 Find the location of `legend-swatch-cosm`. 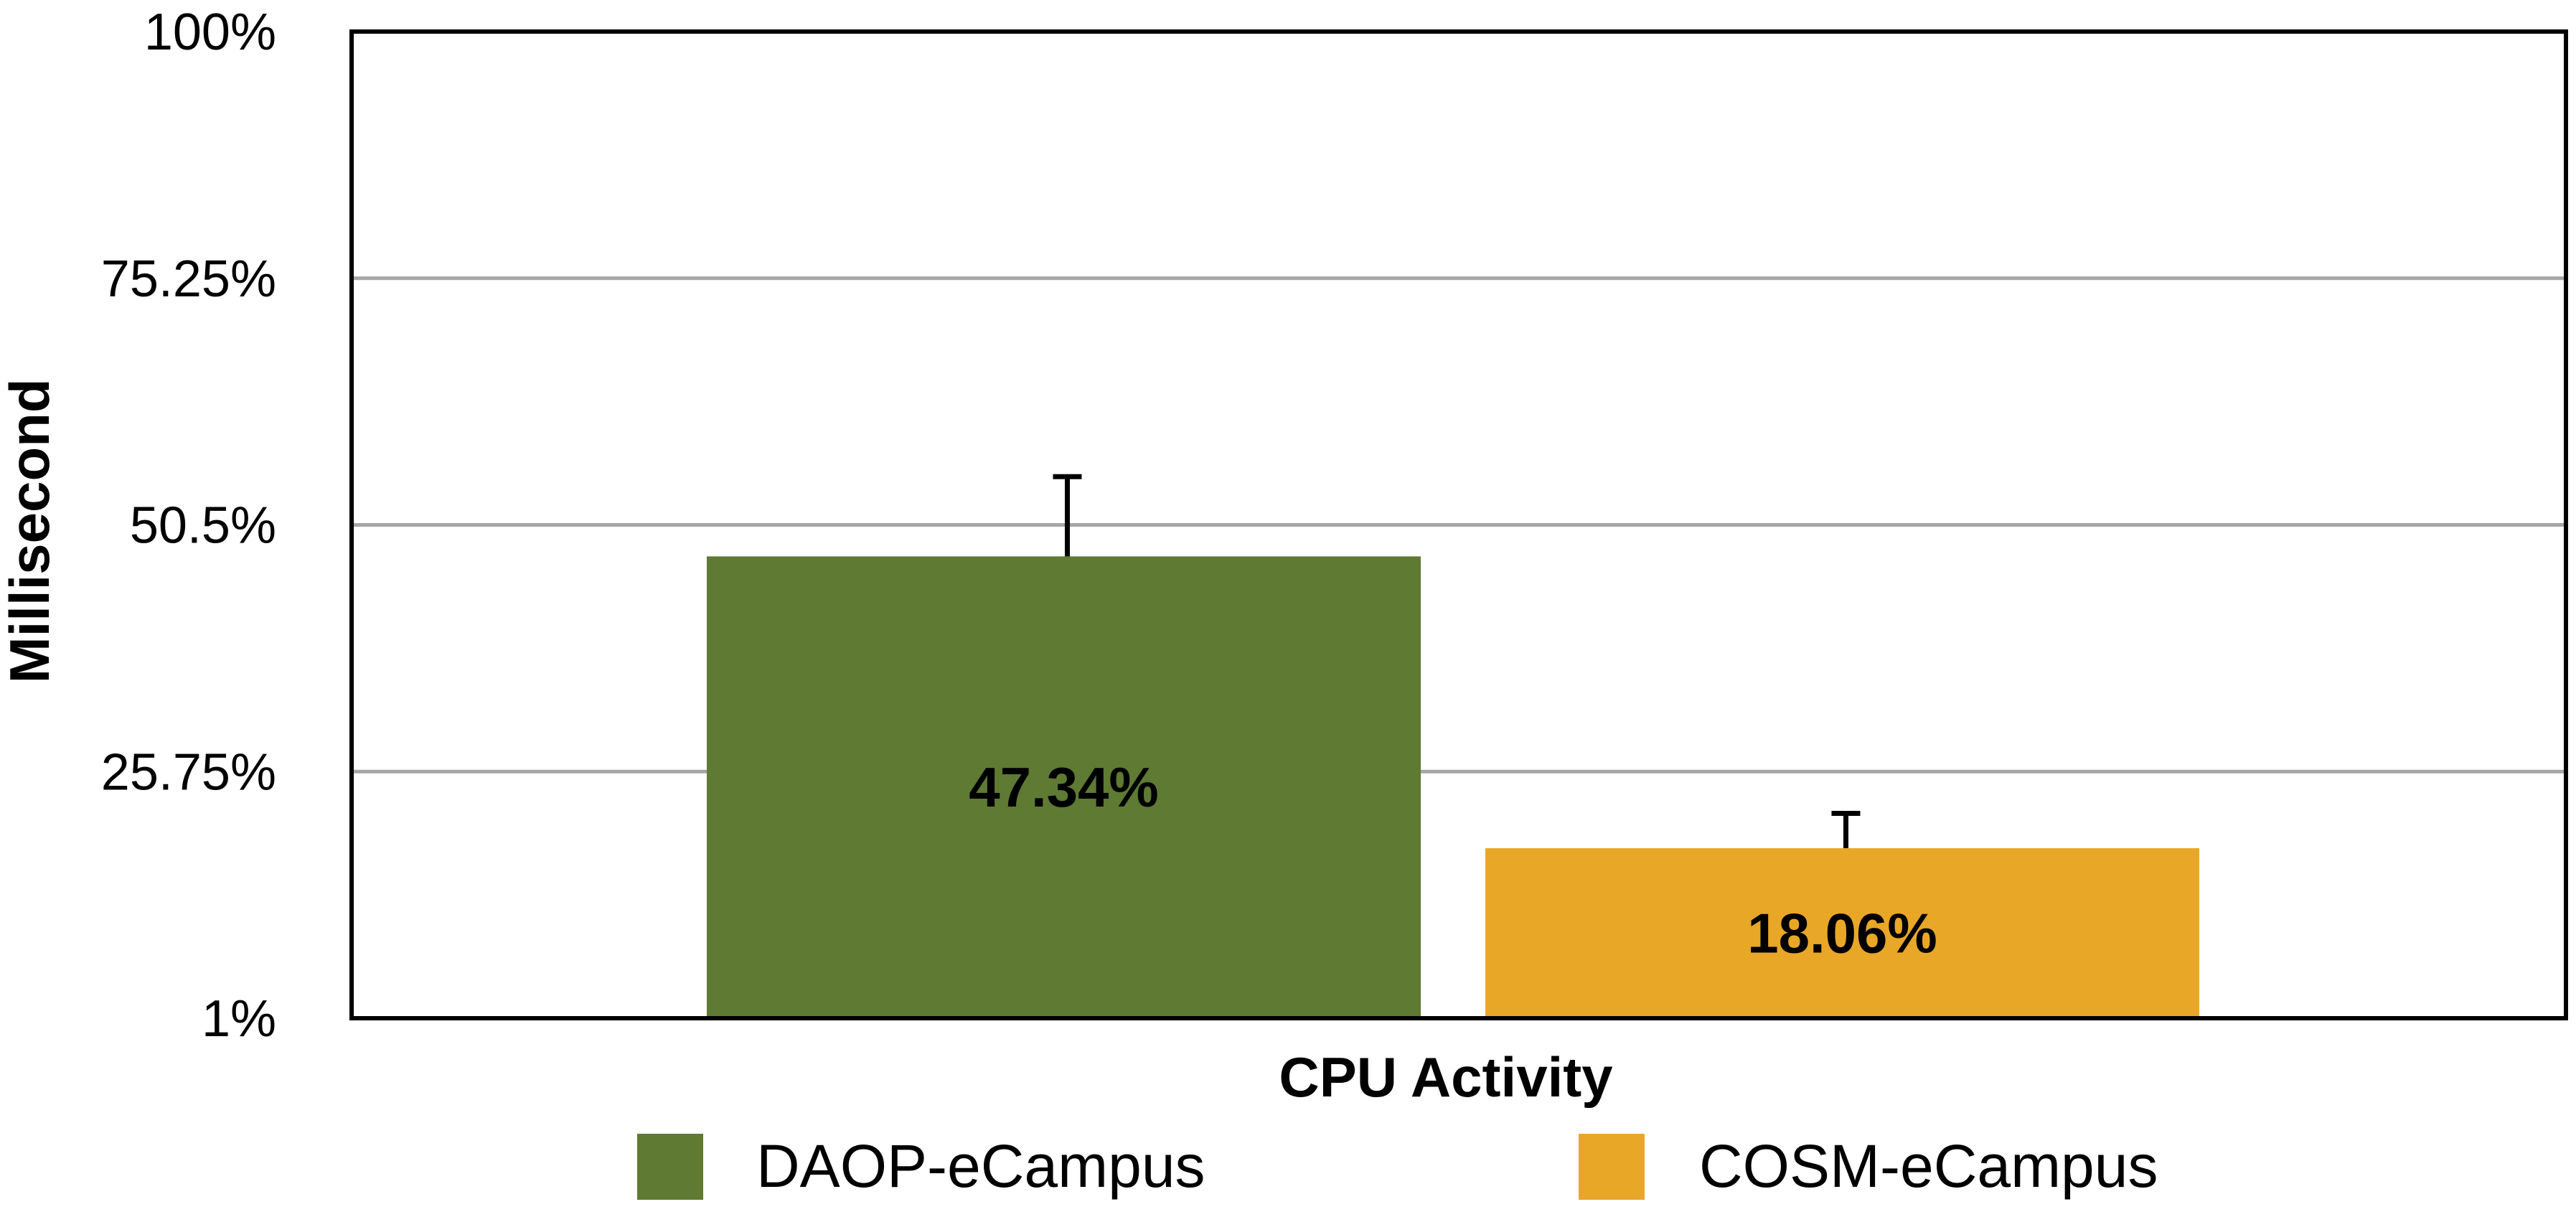

legend-swatch-cosm is located at coordinates (1612, 1167).